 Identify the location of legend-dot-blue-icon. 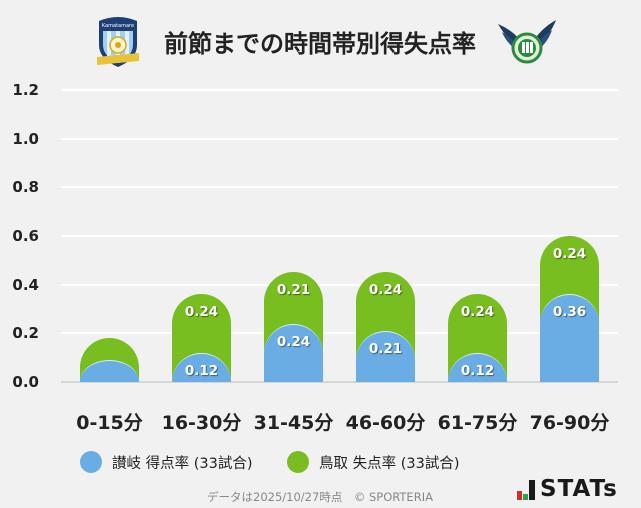
(91, 462).